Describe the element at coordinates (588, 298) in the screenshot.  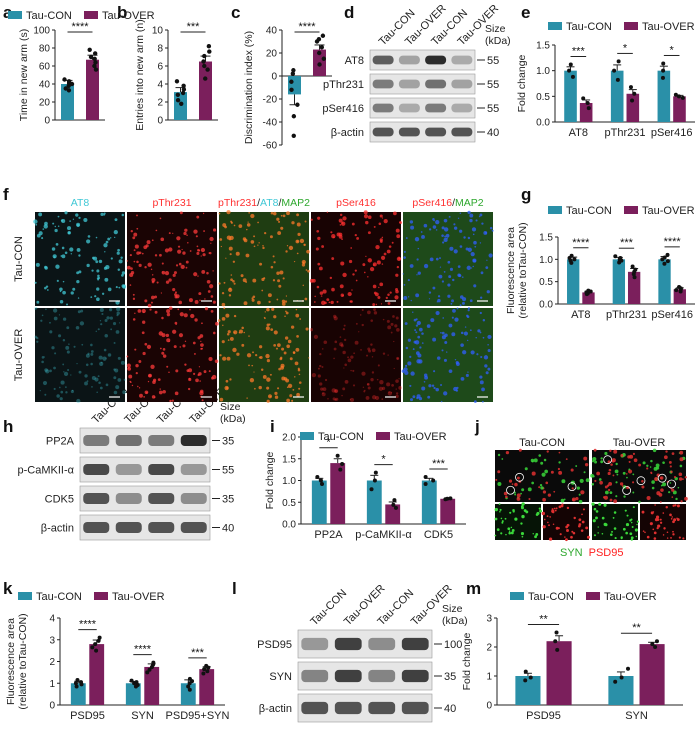
I see `bar-AT8-Tau-OVER` at that location.